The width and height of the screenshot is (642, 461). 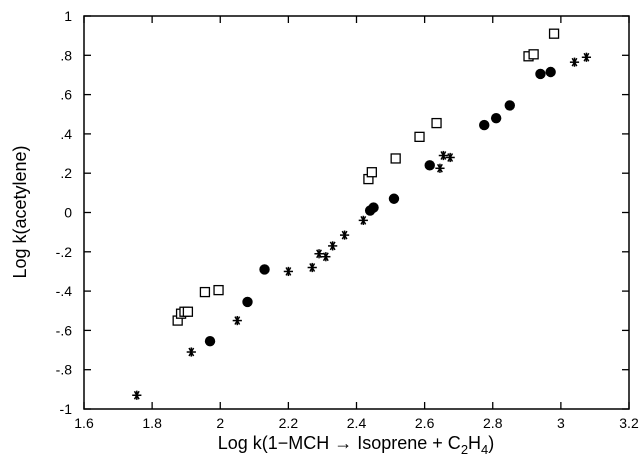 I want to click on x-axis-title: Log k(1−MCH → Isoprene + C2H4), so click(x=356, y=445).